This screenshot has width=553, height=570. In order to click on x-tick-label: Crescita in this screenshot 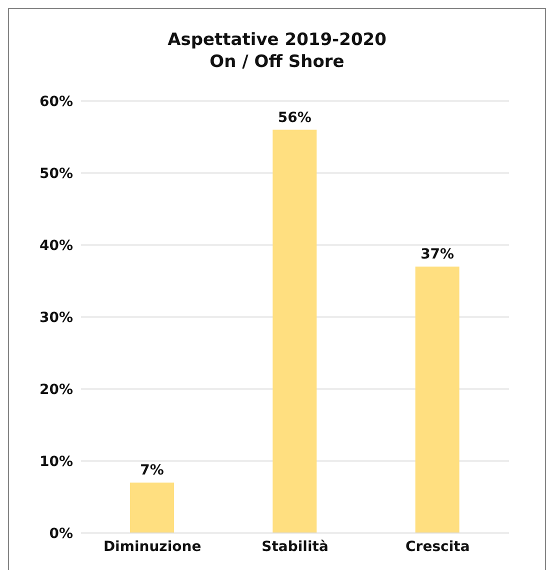, I will do `click(438, 546)`.